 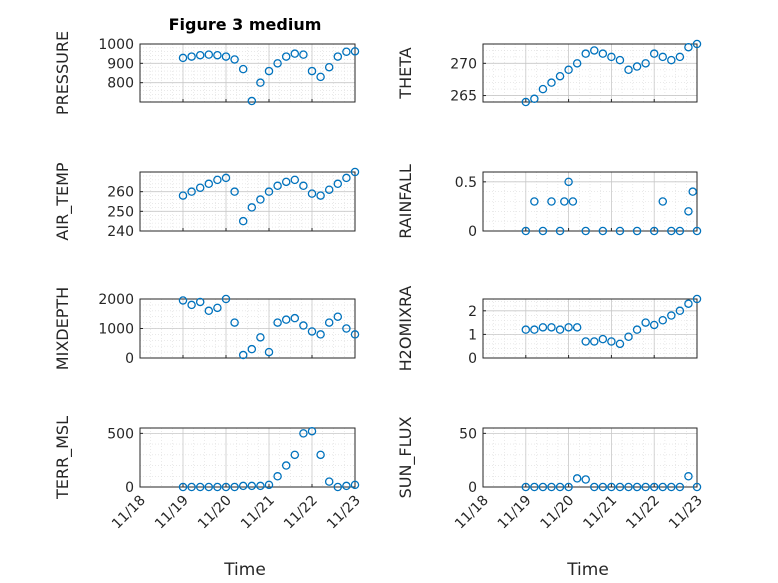 I want to click on y-tick-label: 0, so click(x=472, y=488).